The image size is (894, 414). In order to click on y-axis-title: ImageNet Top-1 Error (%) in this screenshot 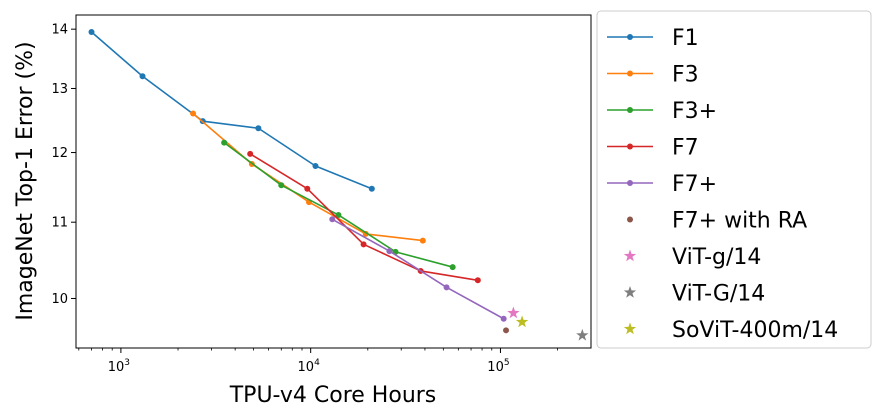, I will do `click(25, 180)`.